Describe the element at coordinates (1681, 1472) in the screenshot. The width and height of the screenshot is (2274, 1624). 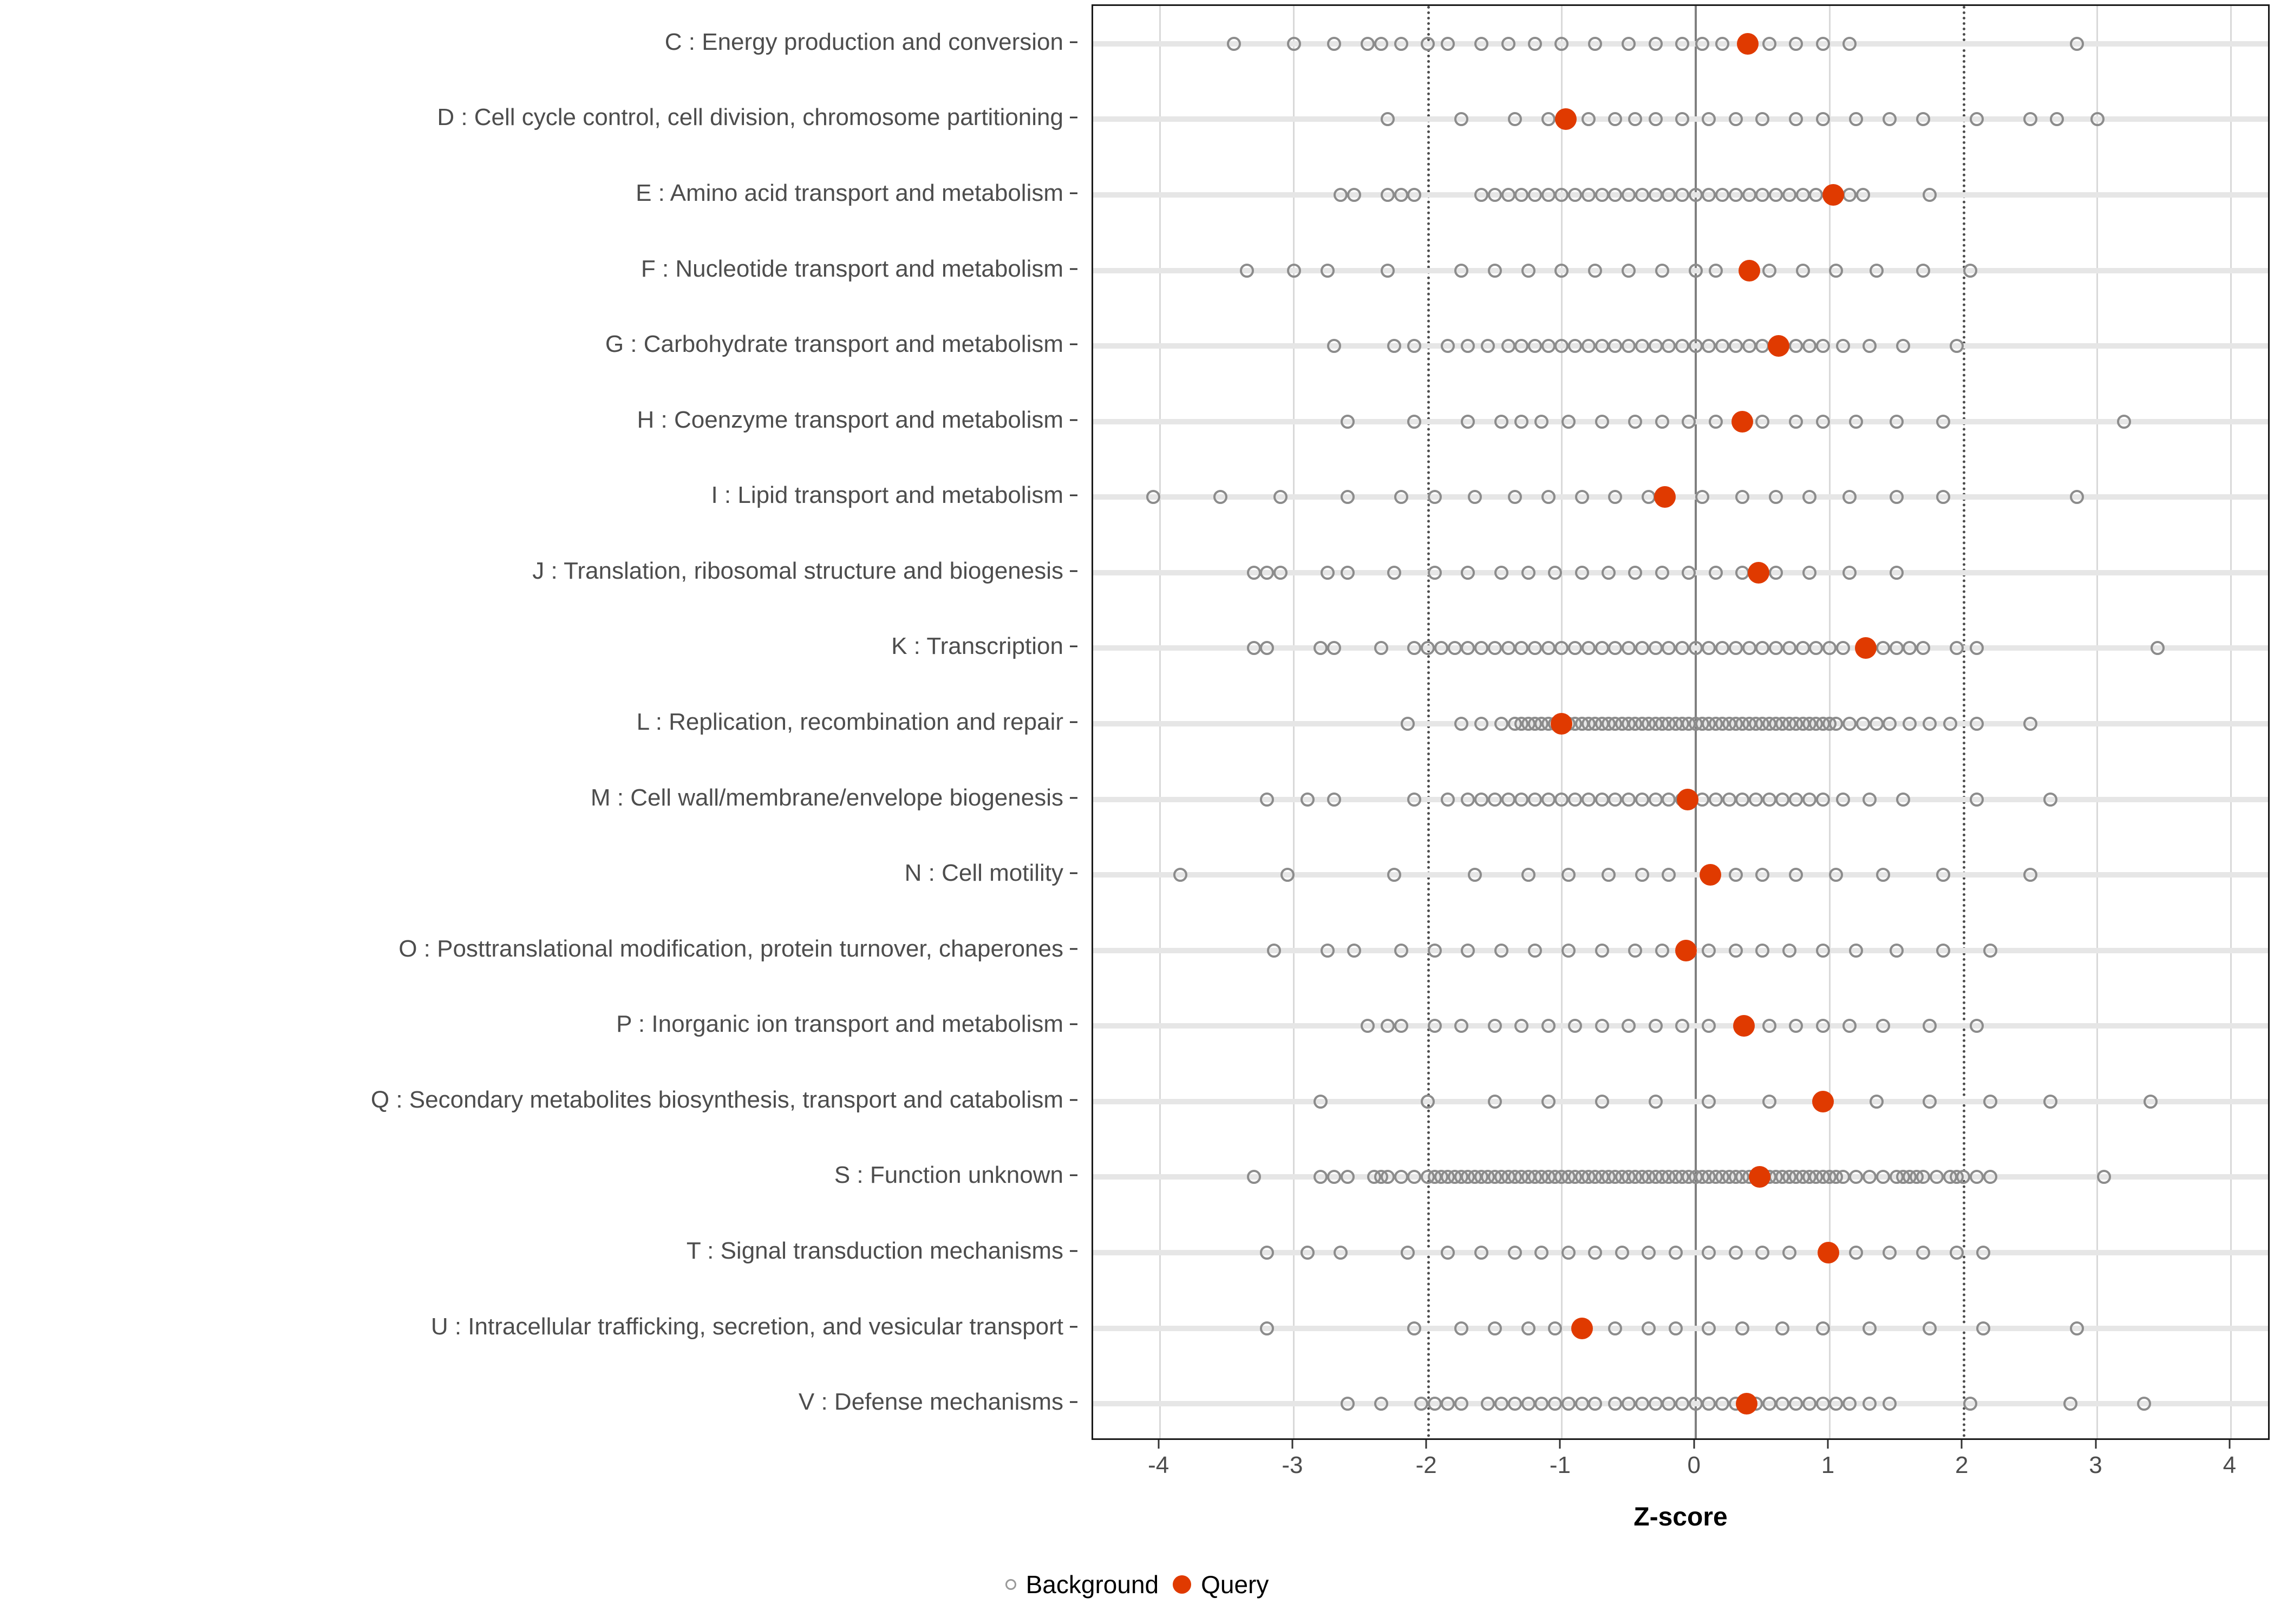
I see `x-axis: -4 -3 -2 -1 0 1 2 3 4` at that location.